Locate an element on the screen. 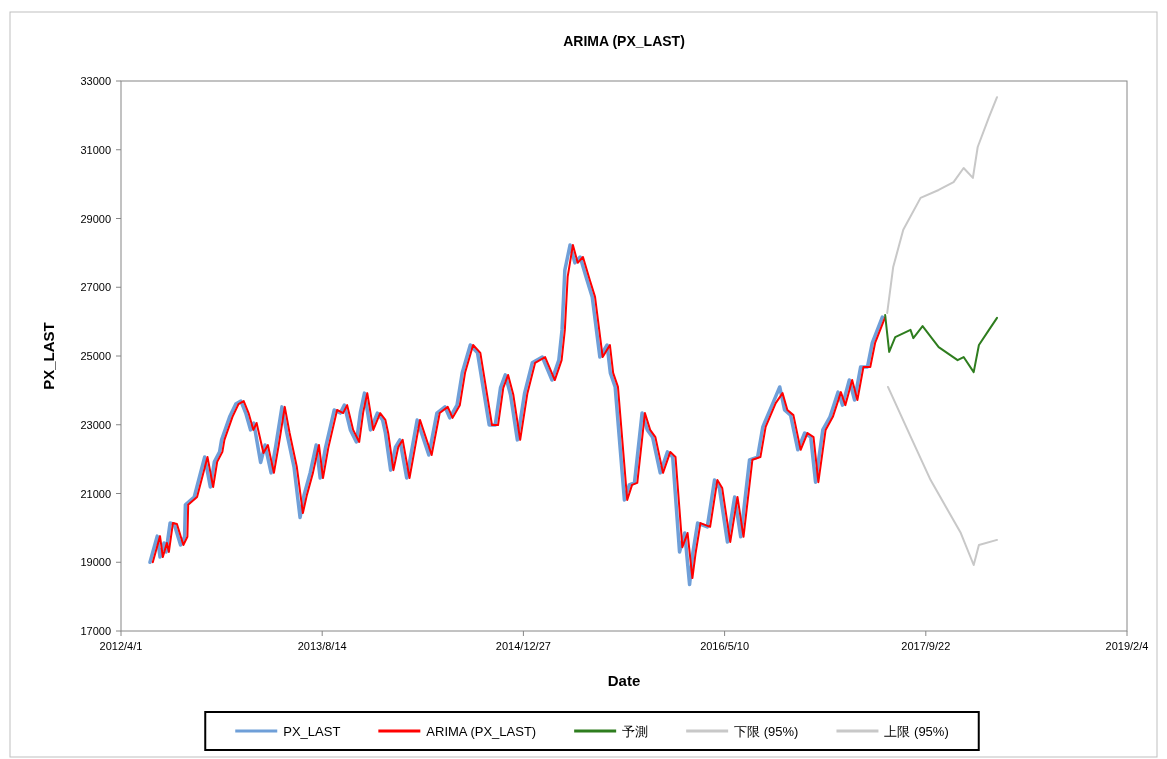 Image resolution: width=1167 pixels, height=759 pixels. y-tick-label: 29000 is located at coordinates (95, 218).